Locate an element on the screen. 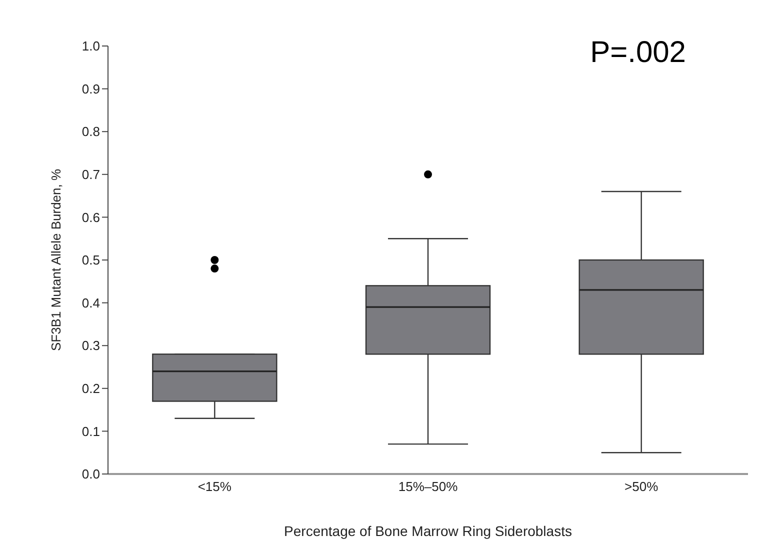  y-tick-label: 0.6 is located at coordinates (91, 217).